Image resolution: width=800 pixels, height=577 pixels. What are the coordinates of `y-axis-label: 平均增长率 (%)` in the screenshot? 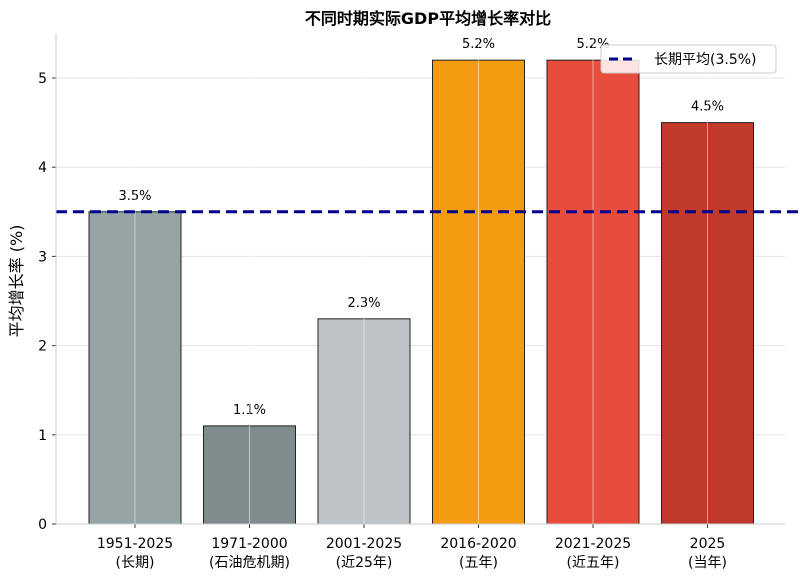 It's located at (16, 281).